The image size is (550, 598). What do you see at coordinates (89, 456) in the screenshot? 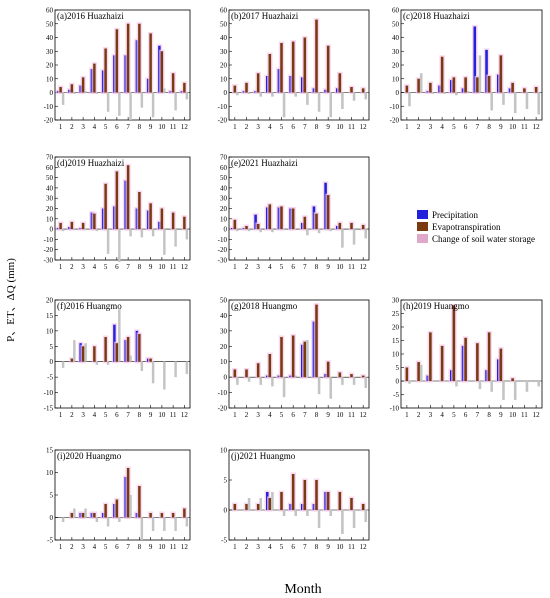
I see `panel-title: (i)2020 Huangmo` at bounding box center [89, 456].